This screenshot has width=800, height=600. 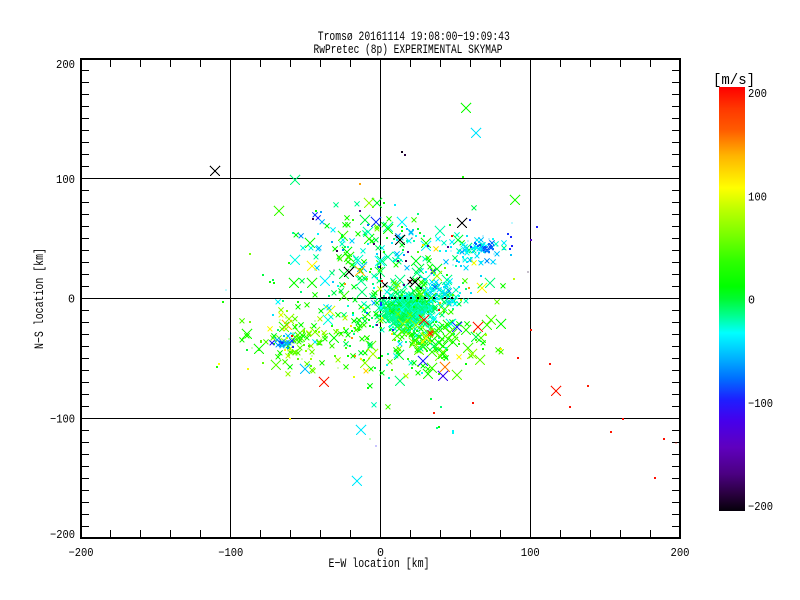 What do you see at coordinates (414, 36) in the screenshot?
I see `svg-text:Tromsø 20161114 19:08:00−19:09: Tromsø 20161114 19:08:00−19:09:43` at bounding box center [414, 36].